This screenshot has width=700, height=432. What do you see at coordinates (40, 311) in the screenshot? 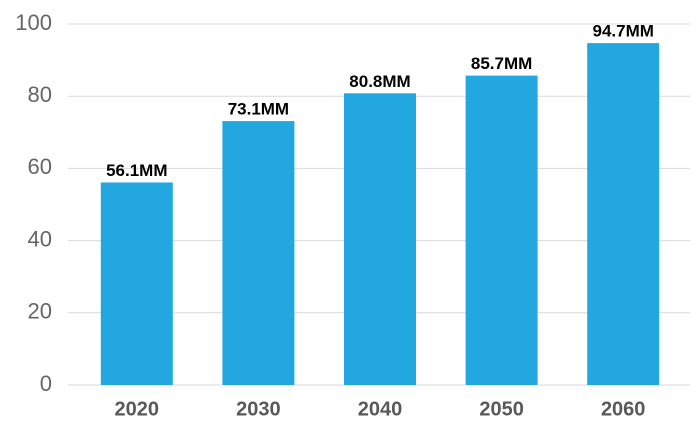
I see `y-tick-label: 20` at bounding box center [40, 311].